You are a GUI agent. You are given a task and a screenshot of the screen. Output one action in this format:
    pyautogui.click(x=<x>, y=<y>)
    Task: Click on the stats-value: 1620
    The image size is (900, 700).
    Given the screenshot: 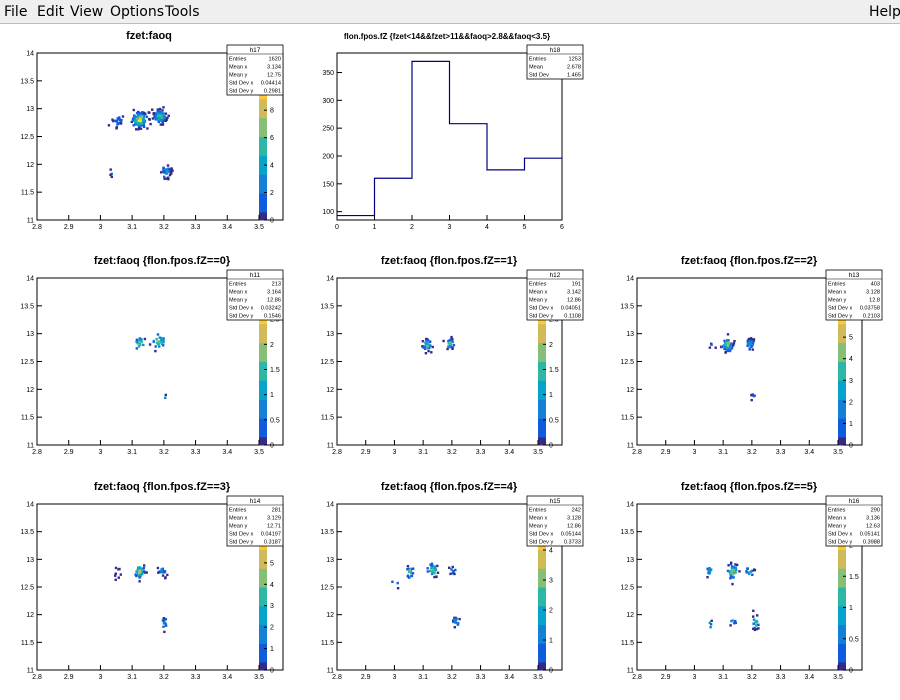 What is the action you would take?
    pyautogui.click(x=275, y=60)
    